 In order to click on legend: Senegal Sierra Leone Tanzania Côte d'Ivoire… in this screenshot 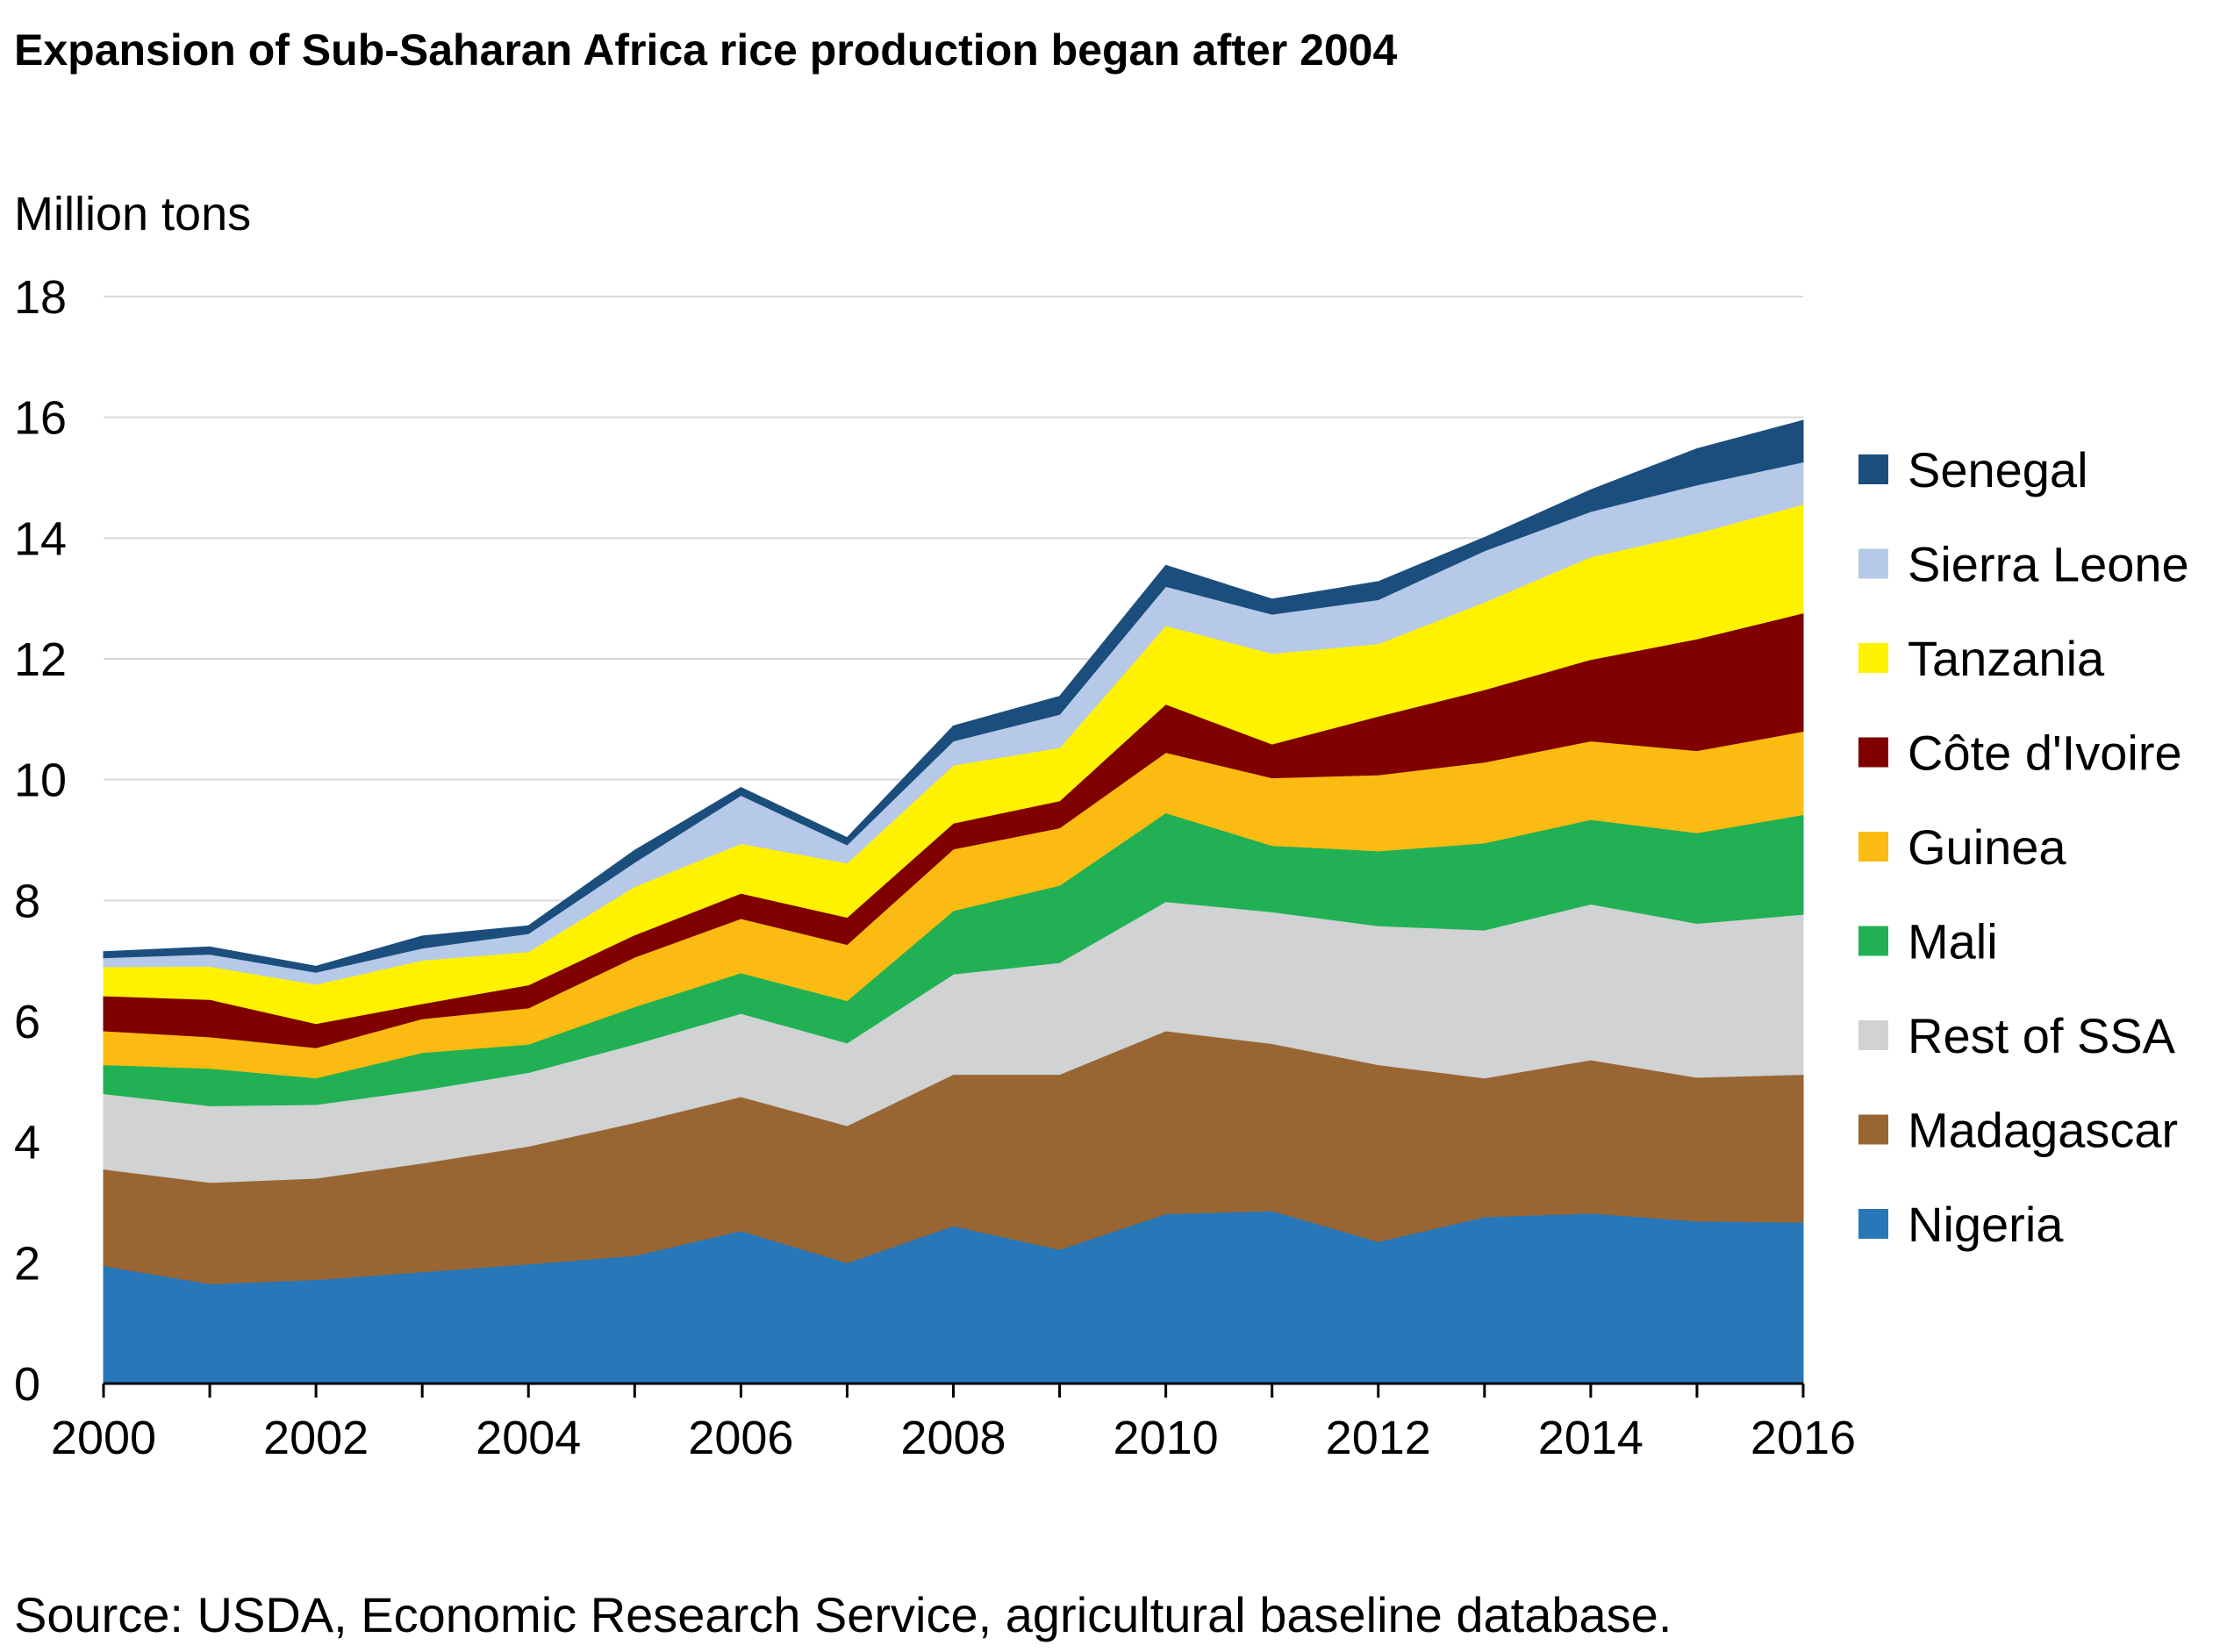, I will do `click(2024, 847)`.